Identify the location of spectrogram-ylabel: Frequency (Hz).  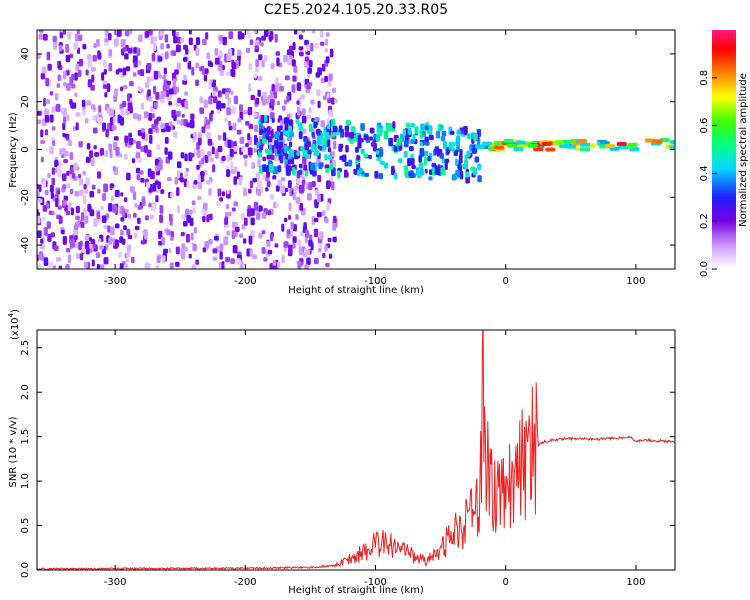
(13, 150).